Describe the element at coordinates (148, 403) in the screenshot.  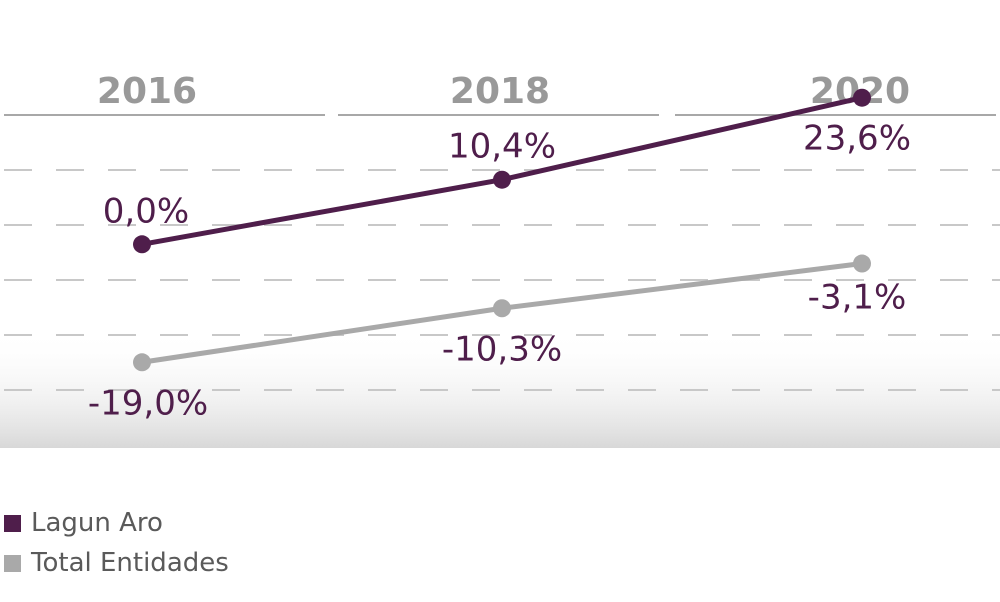
I see `data-label: -19,0%` at that location.